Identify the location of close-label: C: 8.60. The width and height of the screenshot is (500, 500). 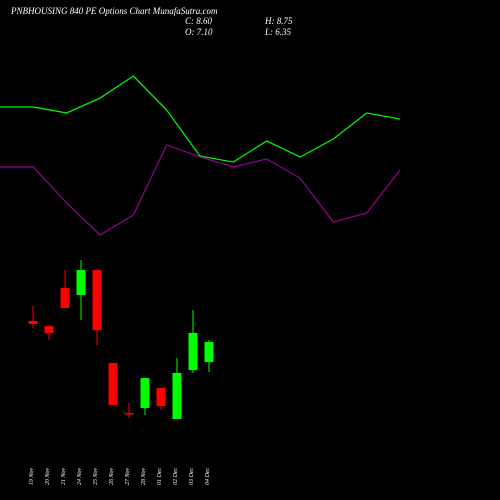
(199, 21).